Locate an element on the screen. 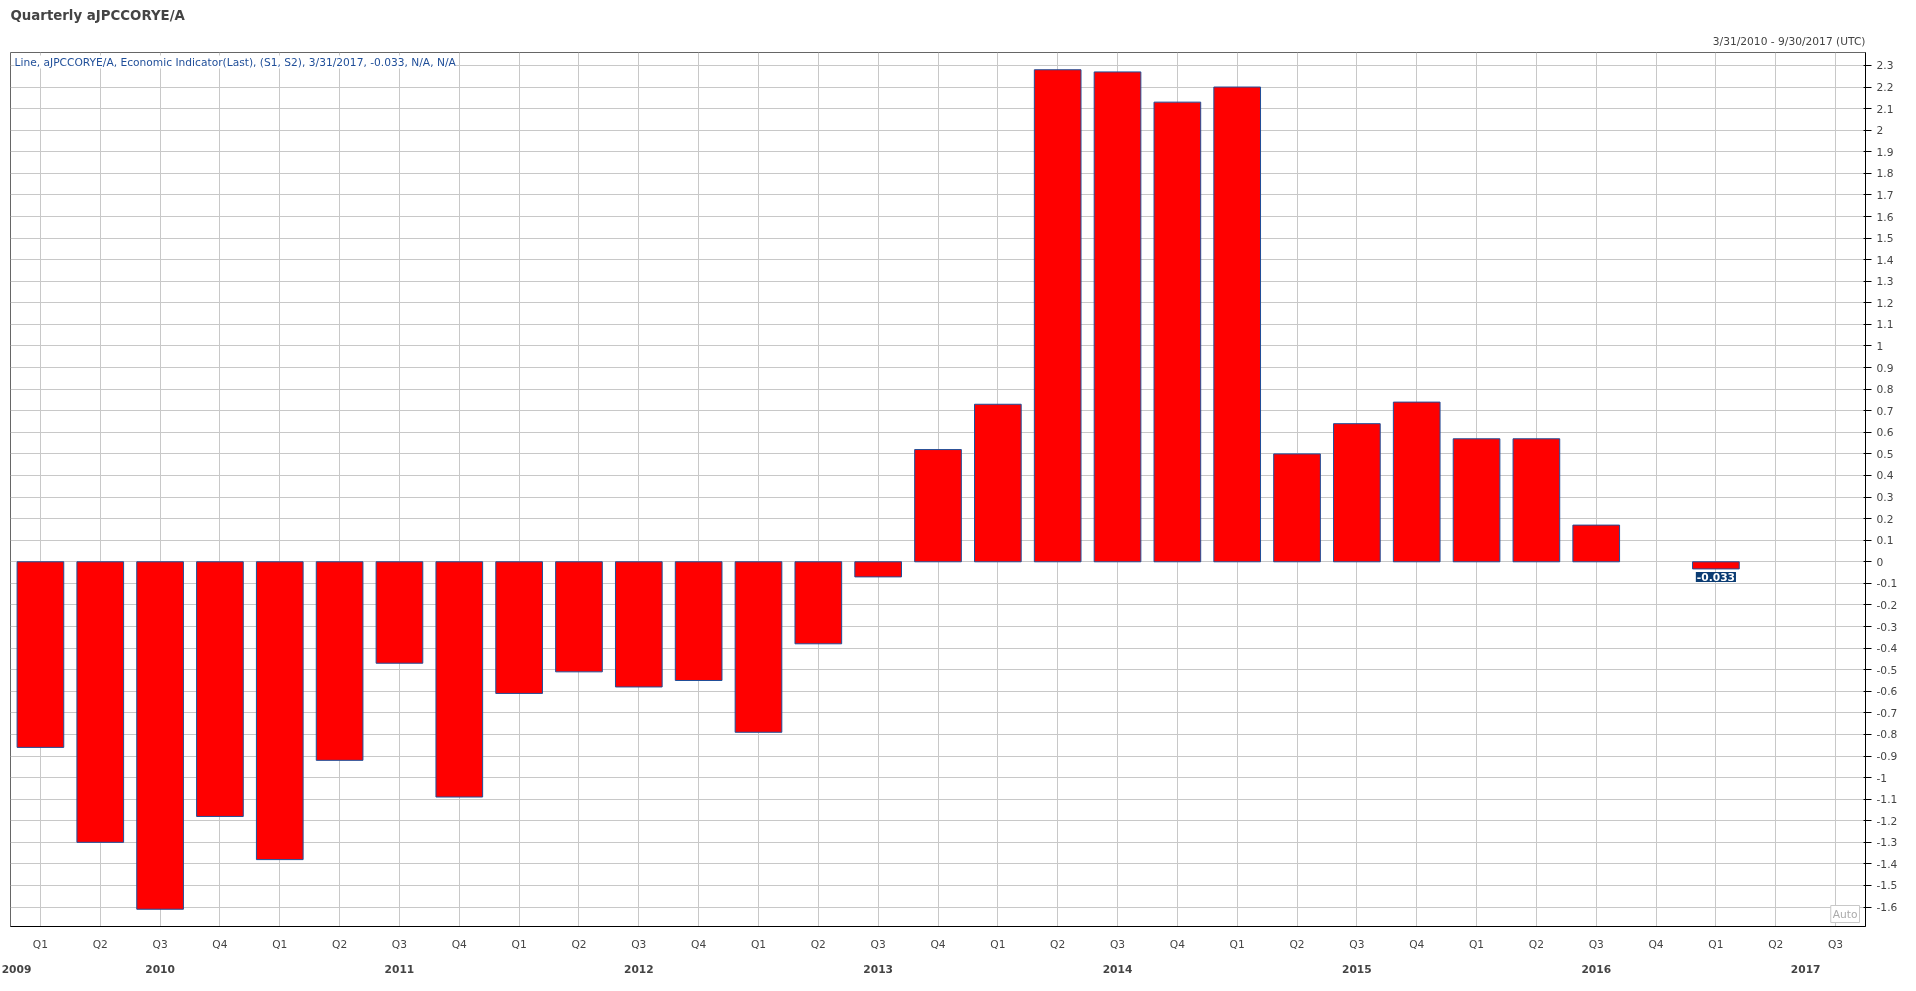 The image size is (1916, 991). y-tick-label: 0.1 is located at coordinates (1885, 541).